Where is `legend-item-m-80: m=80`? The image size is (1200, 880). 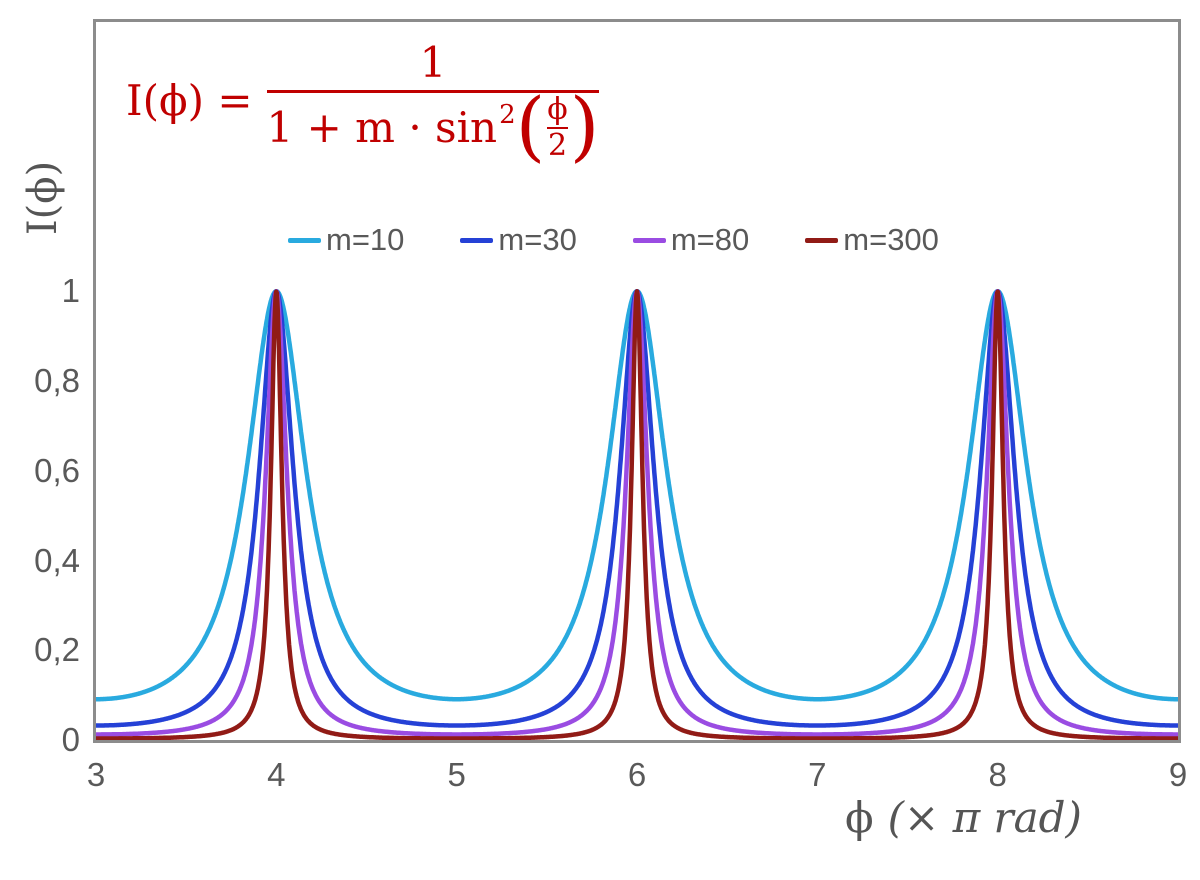
legend-item-m-80: m=80 is located at coordinates (691, 240).